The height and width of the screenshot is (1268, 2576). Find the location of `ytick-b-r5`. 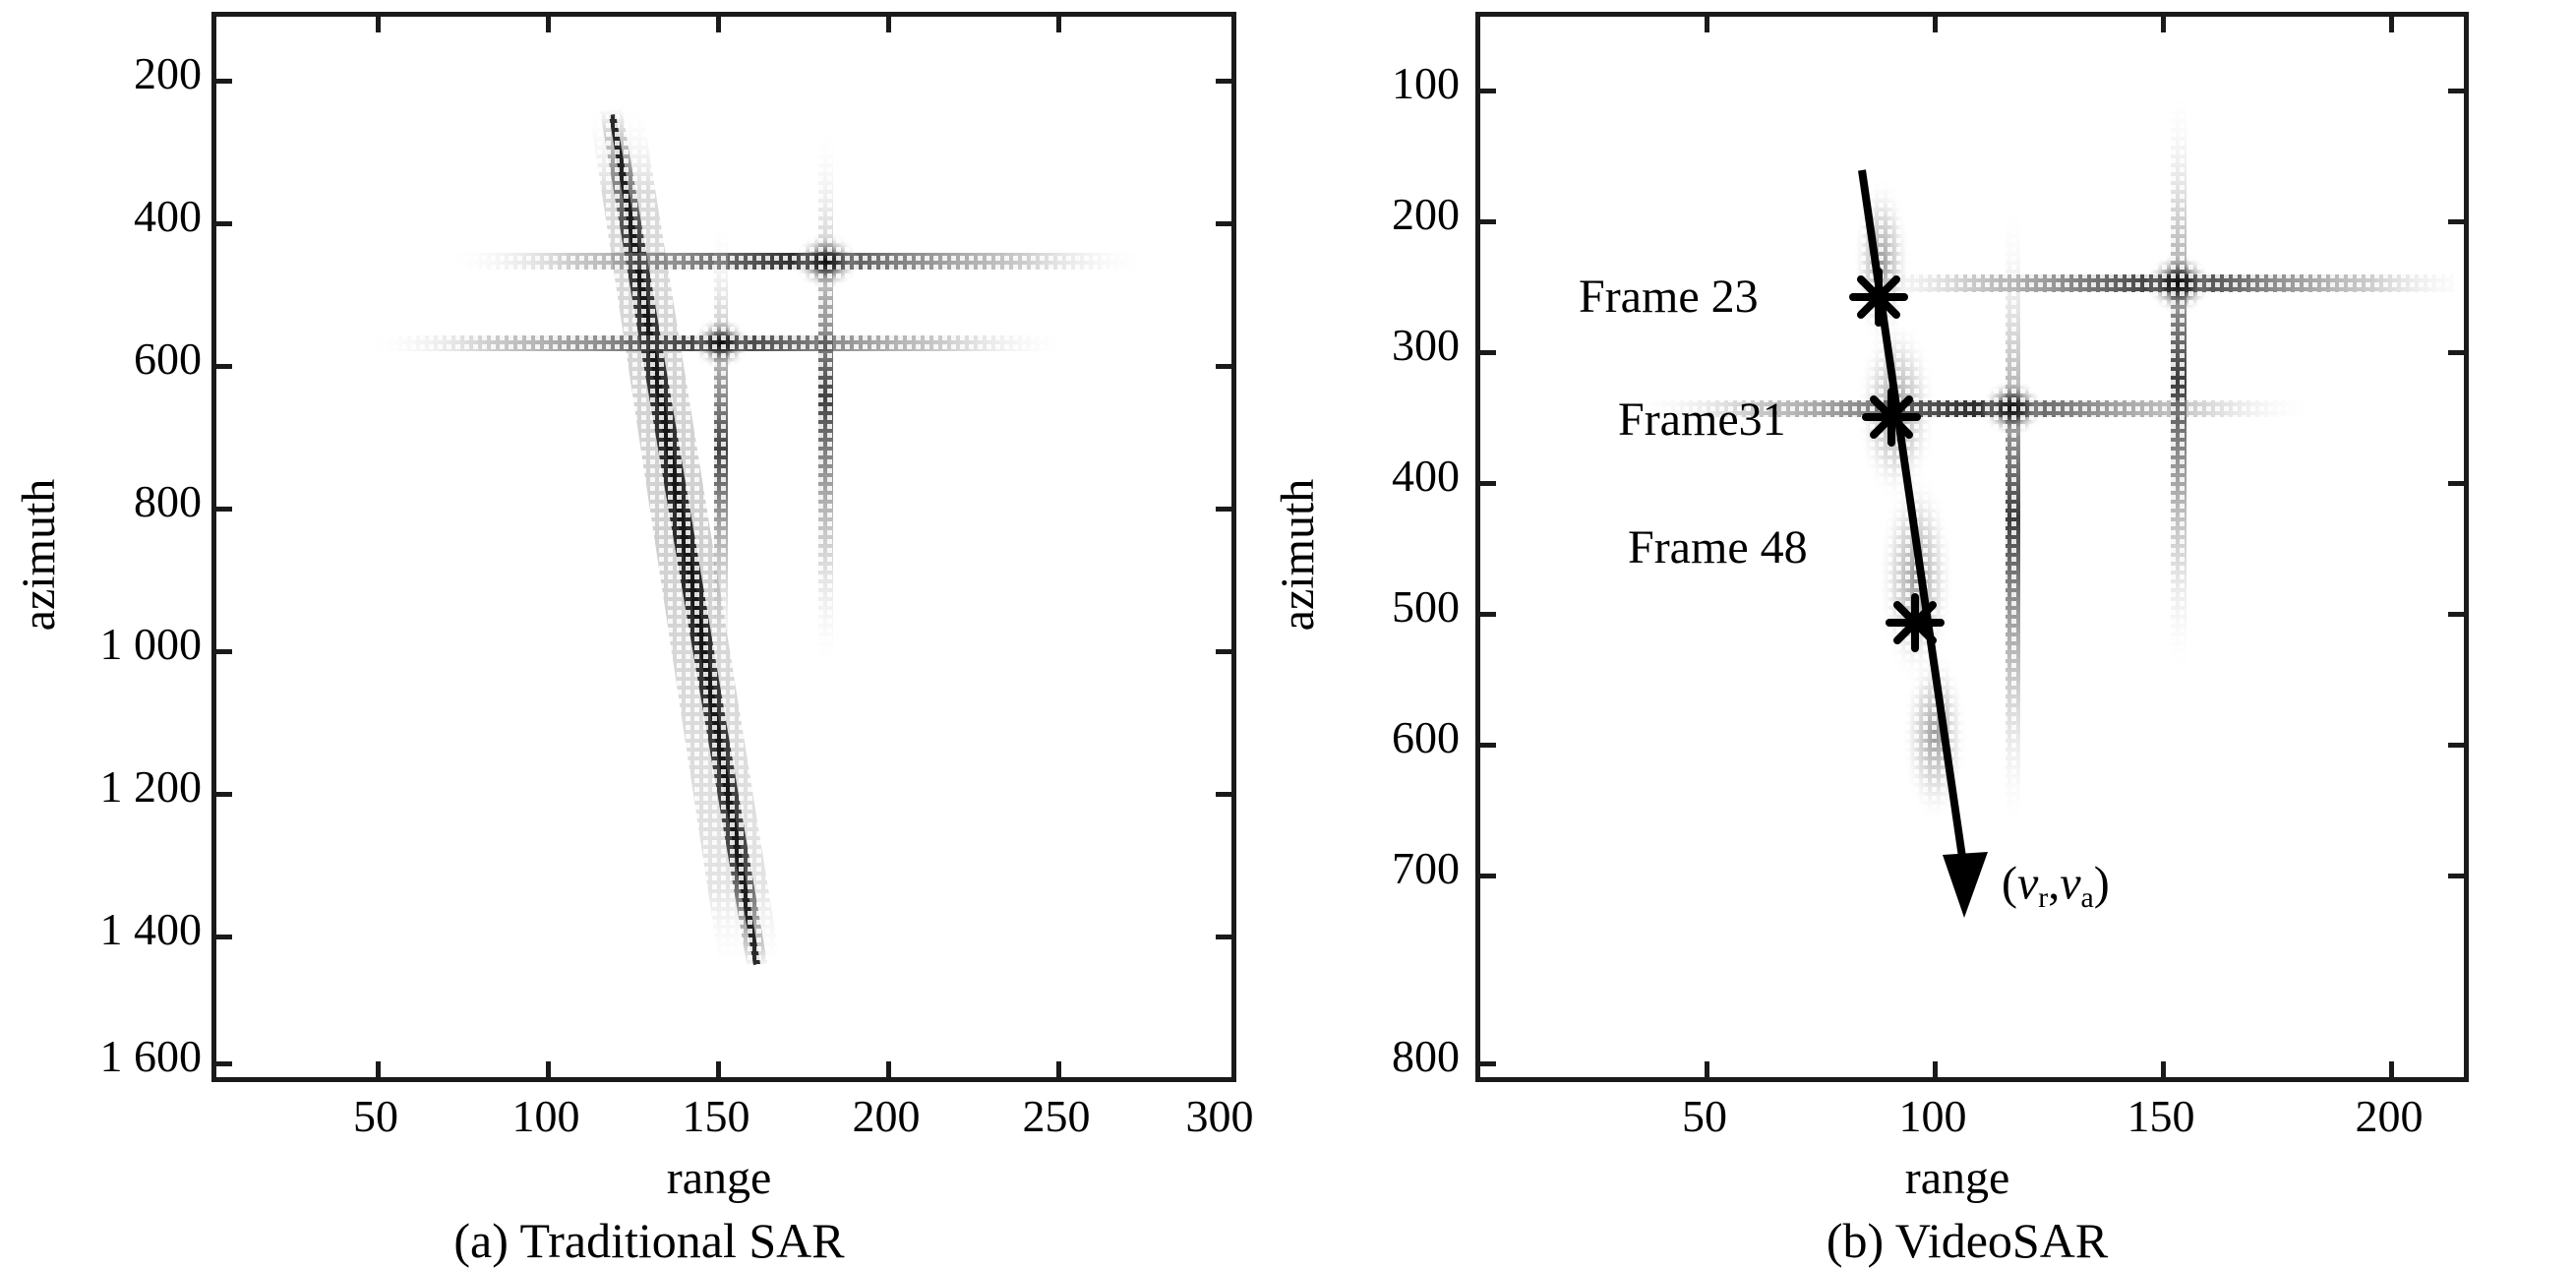

ytick-b-r5 is located at coordinates (2456, 745).